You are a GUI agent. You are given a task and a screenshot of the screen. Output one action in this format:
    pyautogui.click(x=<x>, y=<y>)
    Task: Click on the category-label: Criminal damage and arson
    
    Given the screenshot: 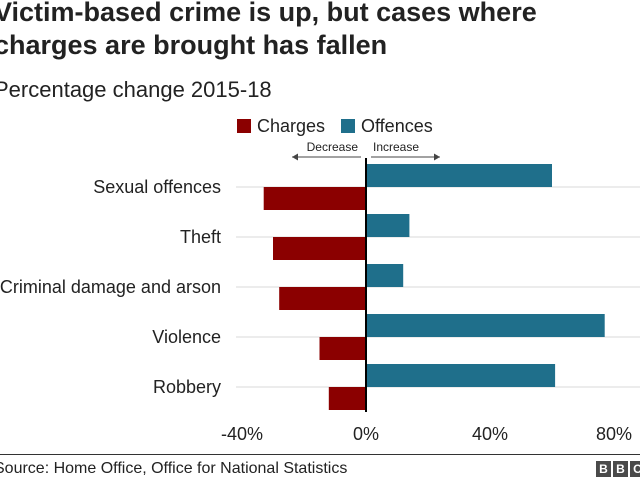 What is the action you would take?
    pyautogui.click(x=110, y=287)
    